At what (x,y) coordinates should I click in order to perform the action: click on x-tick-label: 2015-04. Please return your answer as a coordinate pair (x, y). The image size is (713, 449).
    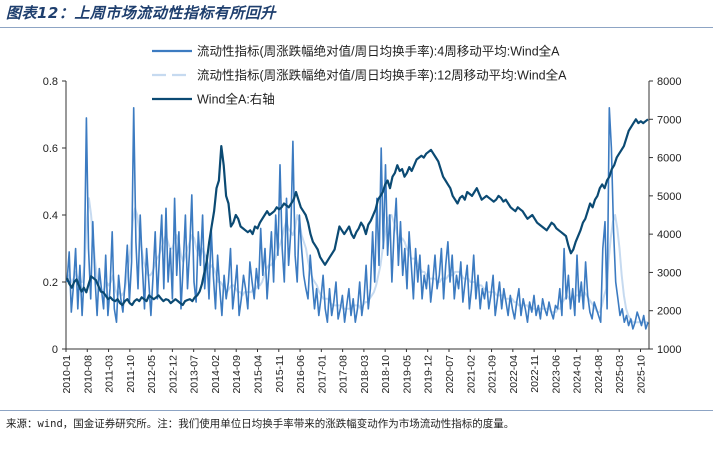
    Looking at the image, I should click on (258, 374).